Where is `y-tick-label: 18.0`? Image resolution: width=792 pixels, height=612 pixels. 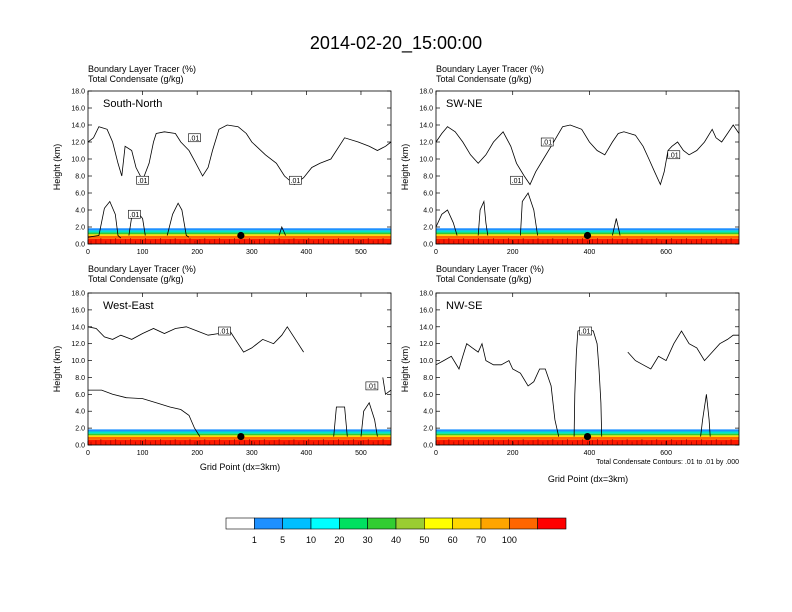
y-tick-label: 18.0 is located at coordinates (426, 92).